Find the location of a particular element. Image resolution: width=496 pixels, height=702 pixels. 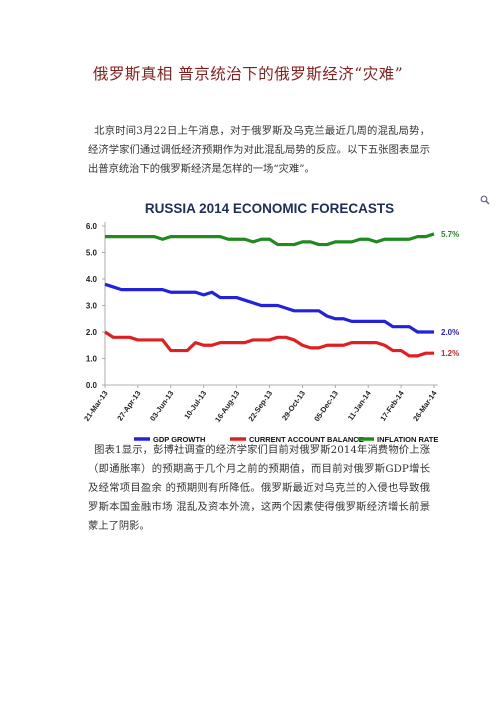

y-tick-label: 6.0 is located at coordinates (92, 226).